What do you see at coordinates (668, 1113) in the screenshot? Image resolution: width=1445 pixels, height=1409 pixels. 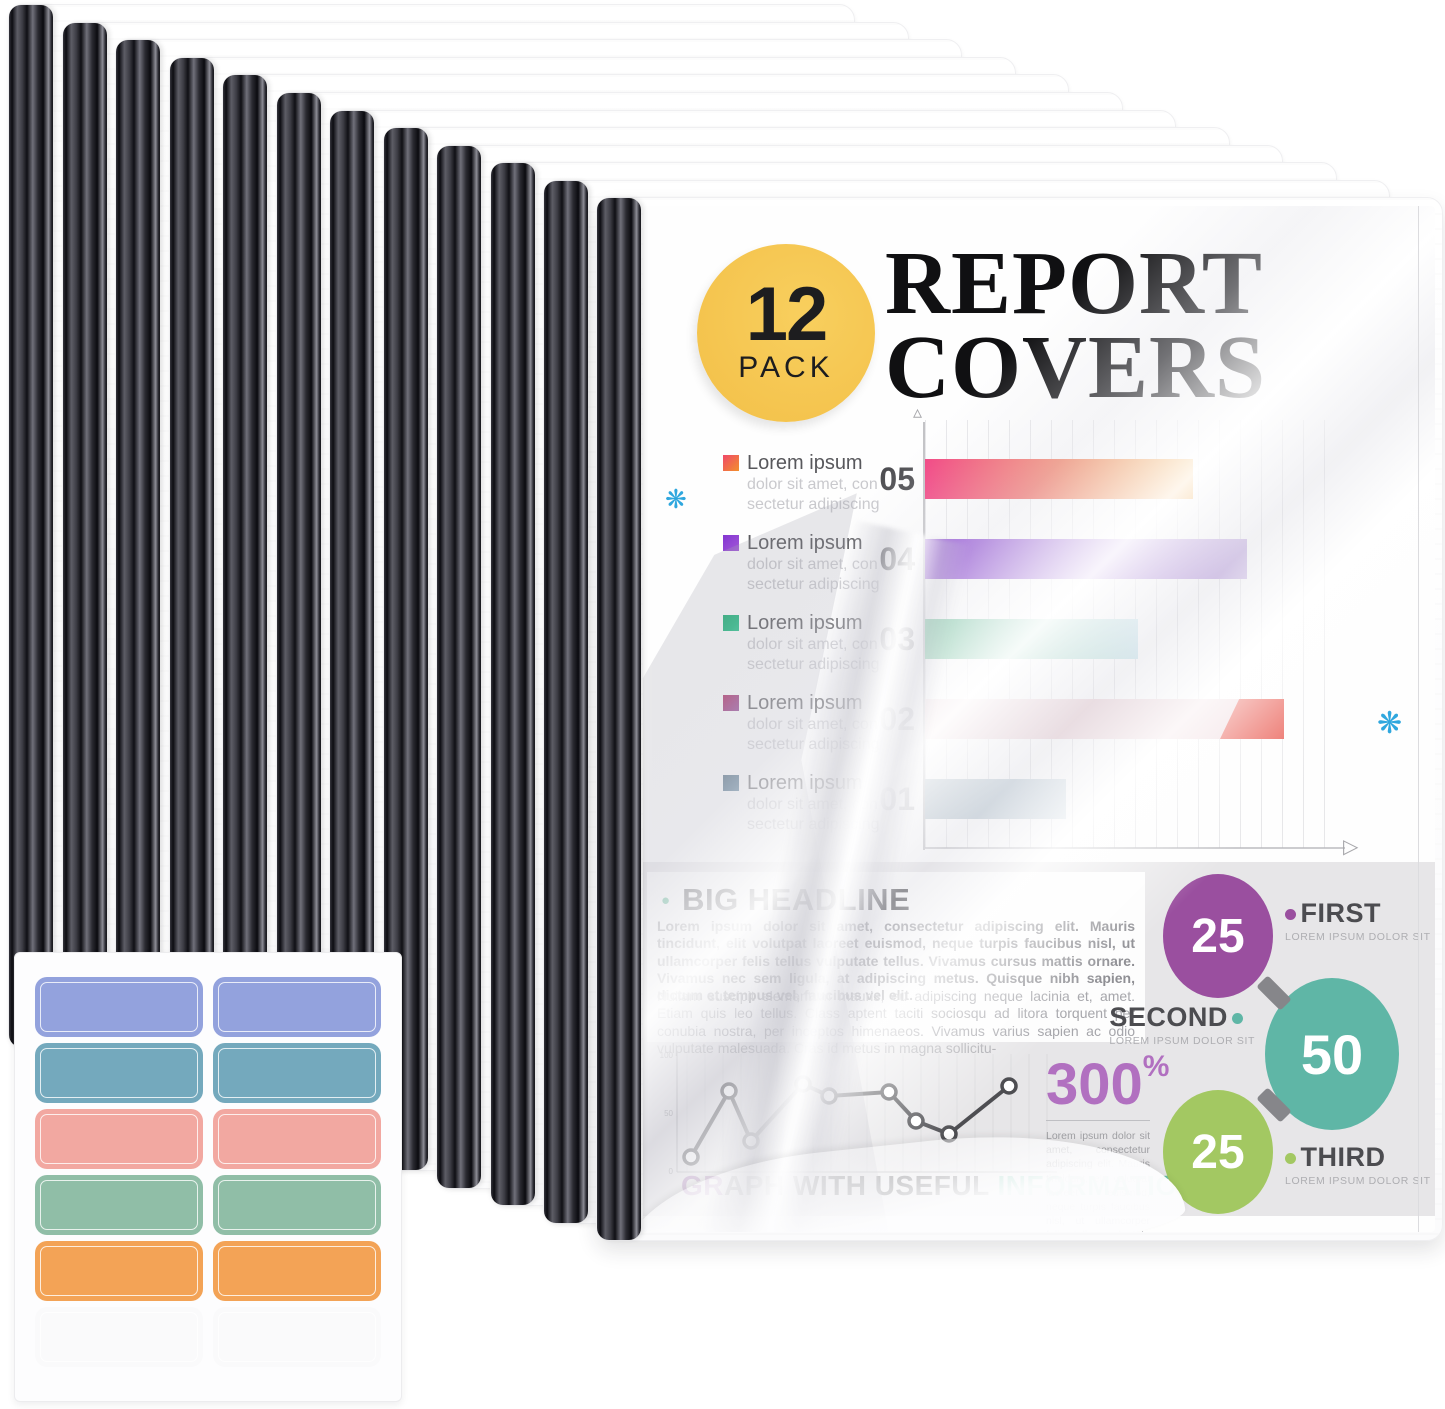 I see `line-graph-y-tick: 50` at bounding box center [668, 1113].